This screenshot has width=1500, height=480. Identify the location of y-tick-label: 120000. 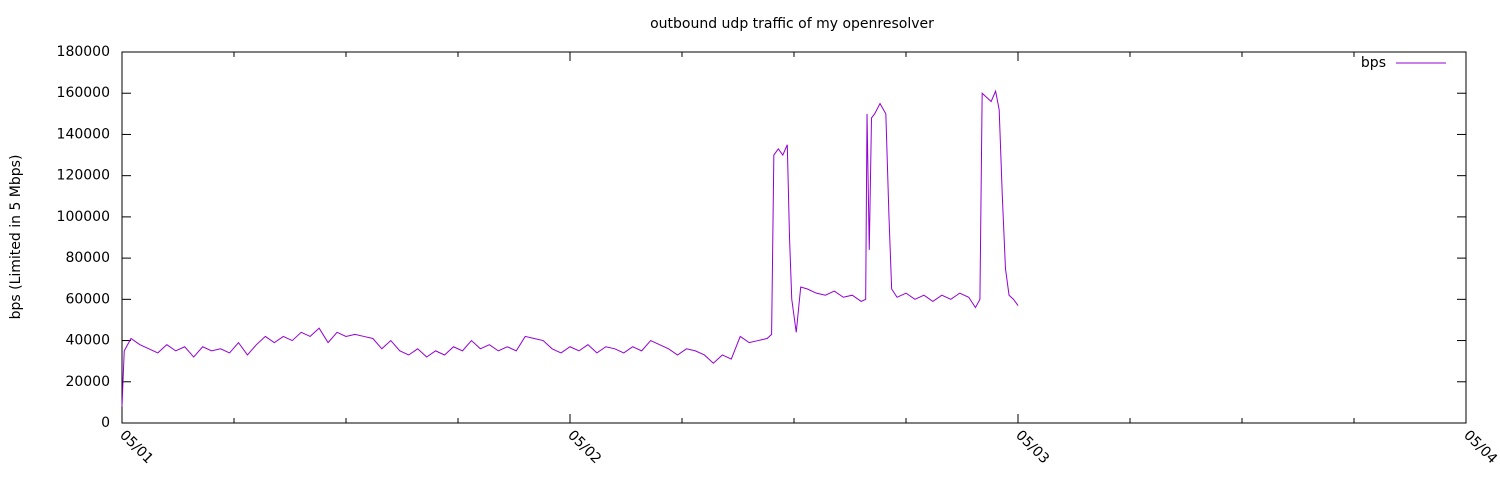
(83, 176).